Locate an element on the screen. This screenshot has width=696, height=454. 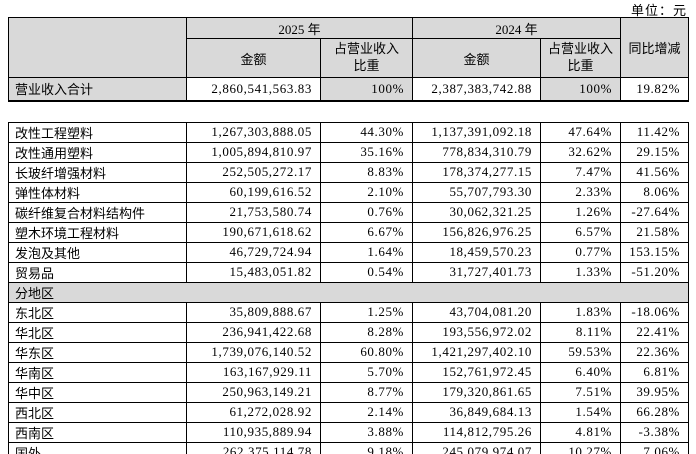
yoy-change: 39.95% is located at coordinates (654, 392).